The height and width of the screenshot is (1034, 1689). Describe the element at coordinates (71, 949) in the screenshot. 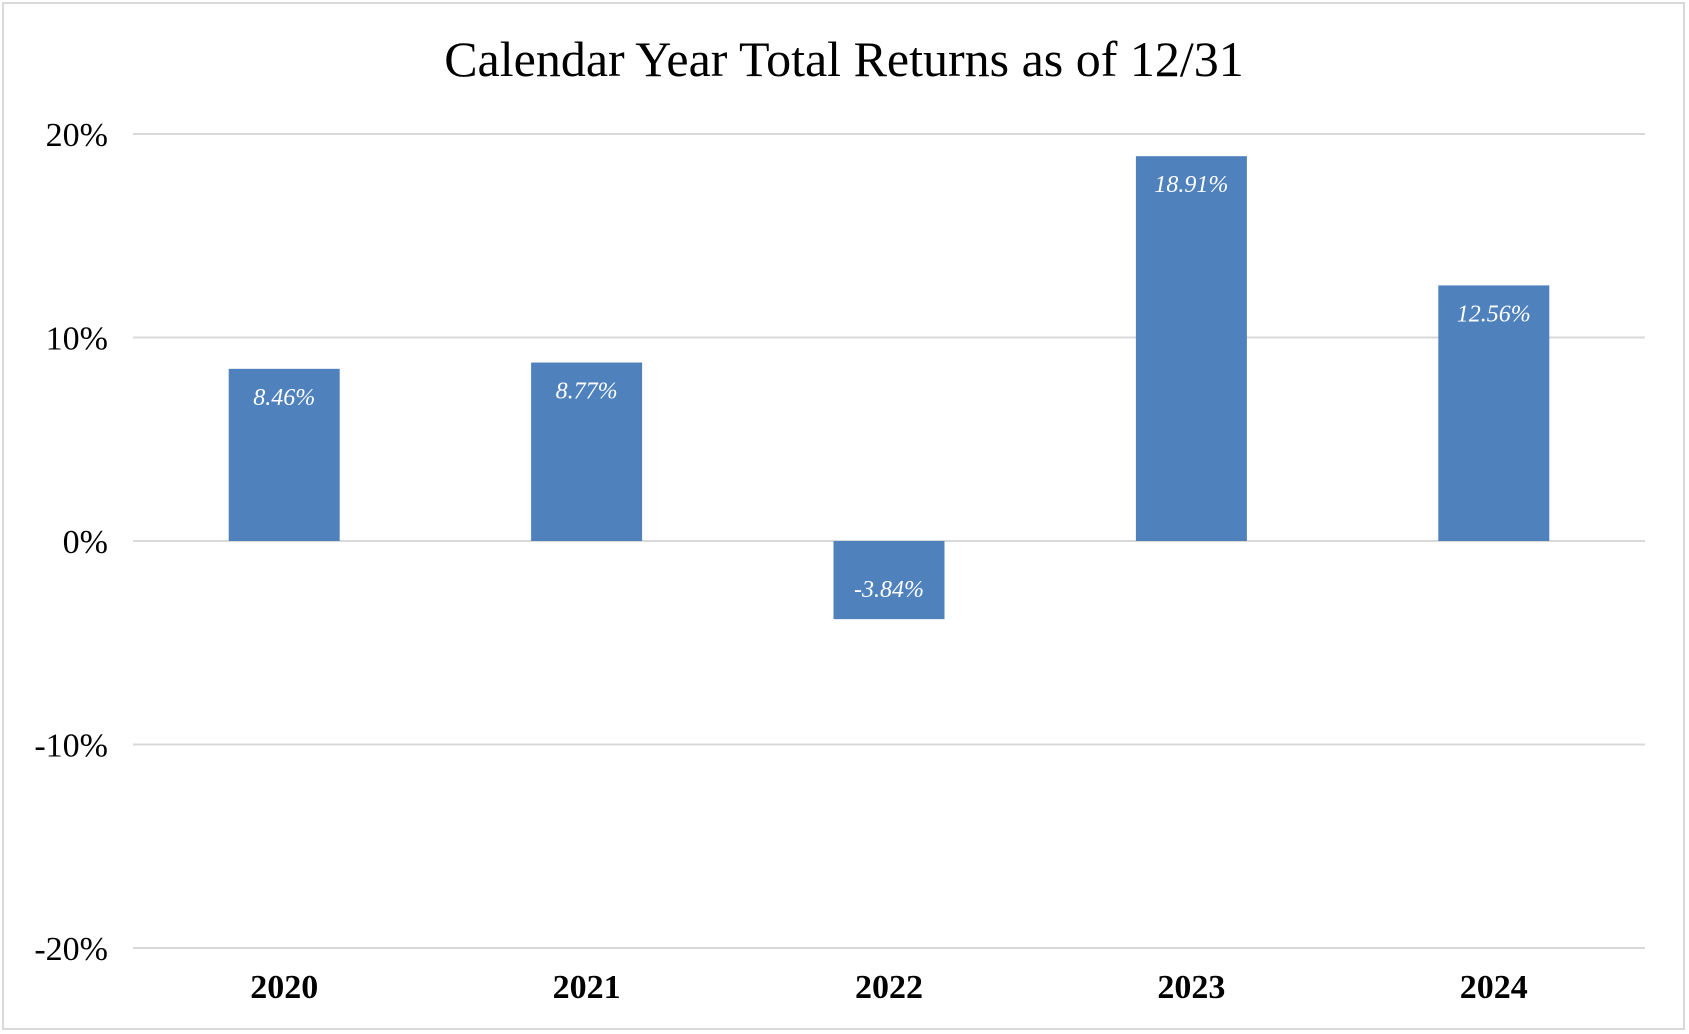

I see `y-tick-label: -20%` at that location.